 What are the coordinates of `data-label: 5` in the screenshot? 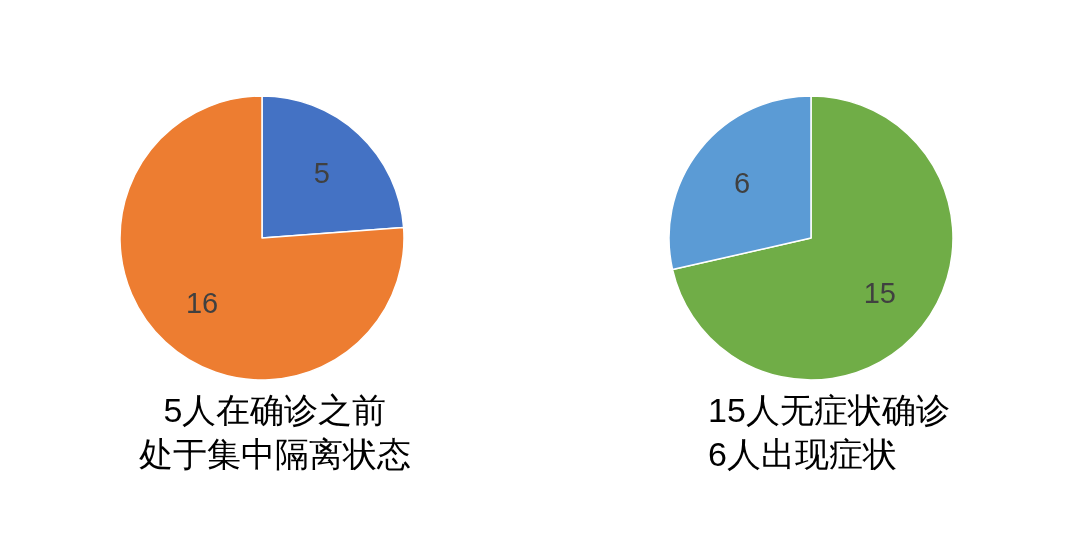 It's located at (321, 173).